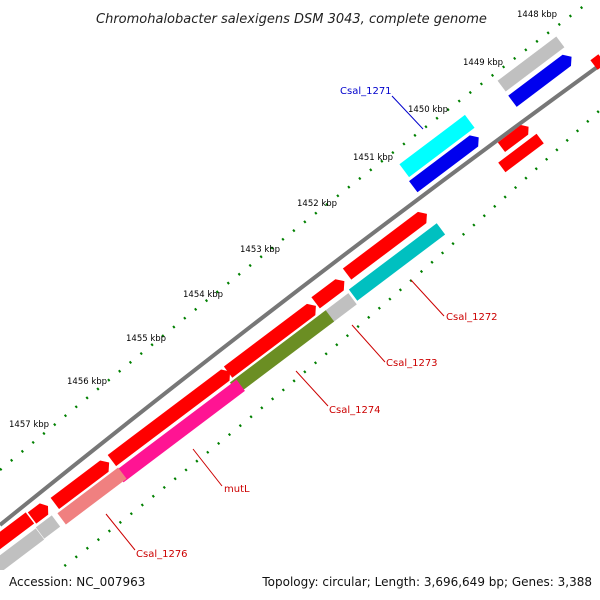  Describe the element at coordinates (271, 339) in the screenshot. I see `feature-red-c` at that location.